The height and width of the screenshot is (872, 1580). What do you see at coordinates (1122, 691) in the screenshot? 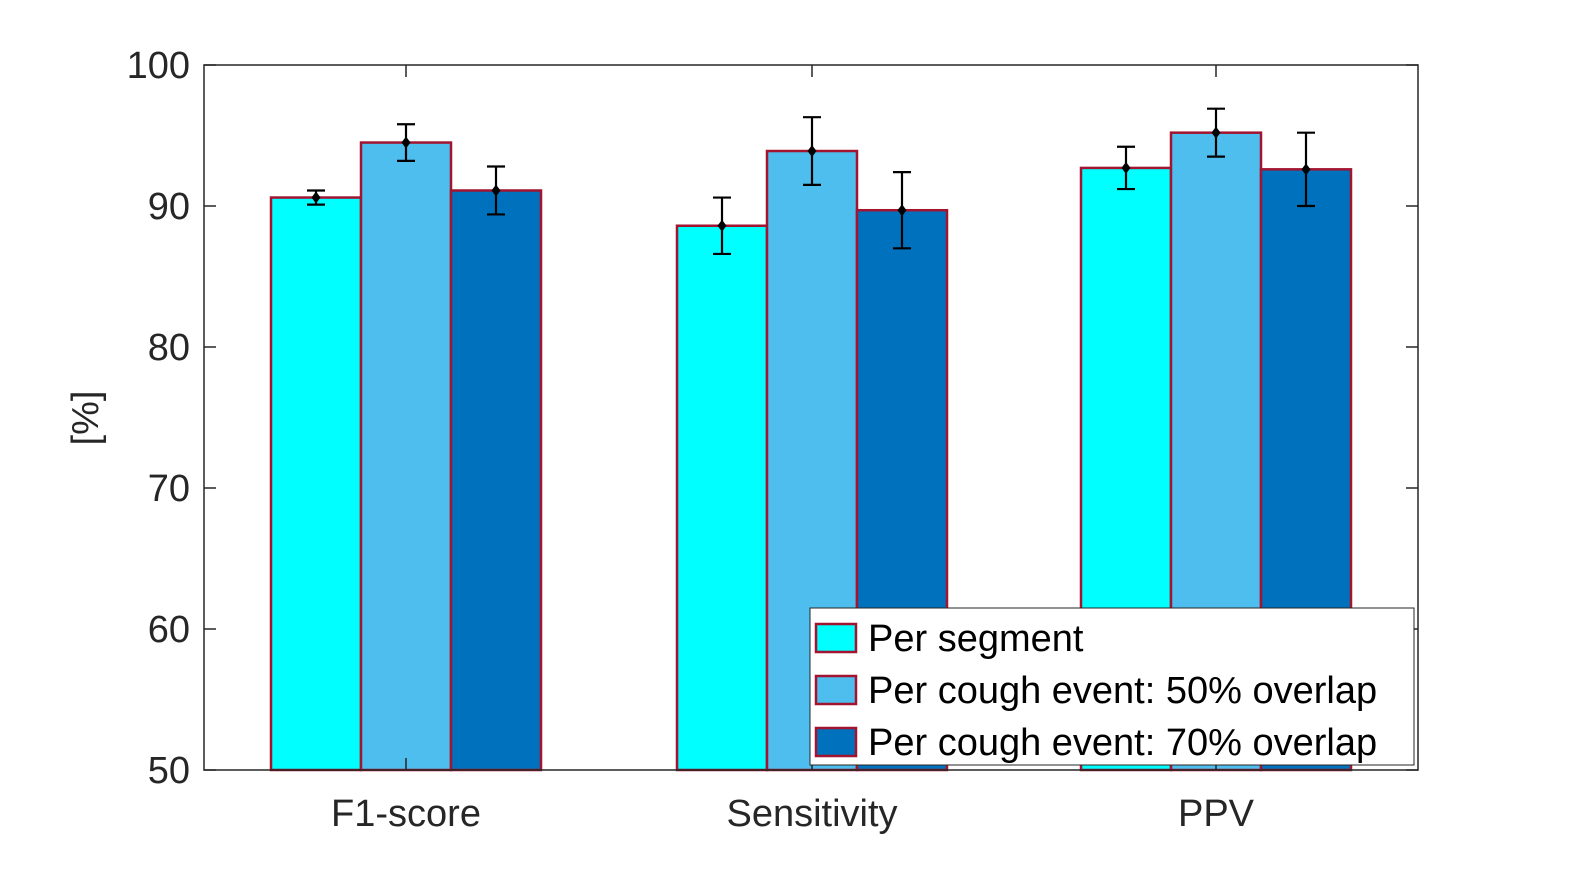
I see `legend-label: Per cough event: 50% overlap` at bounding box center [1122, 691].